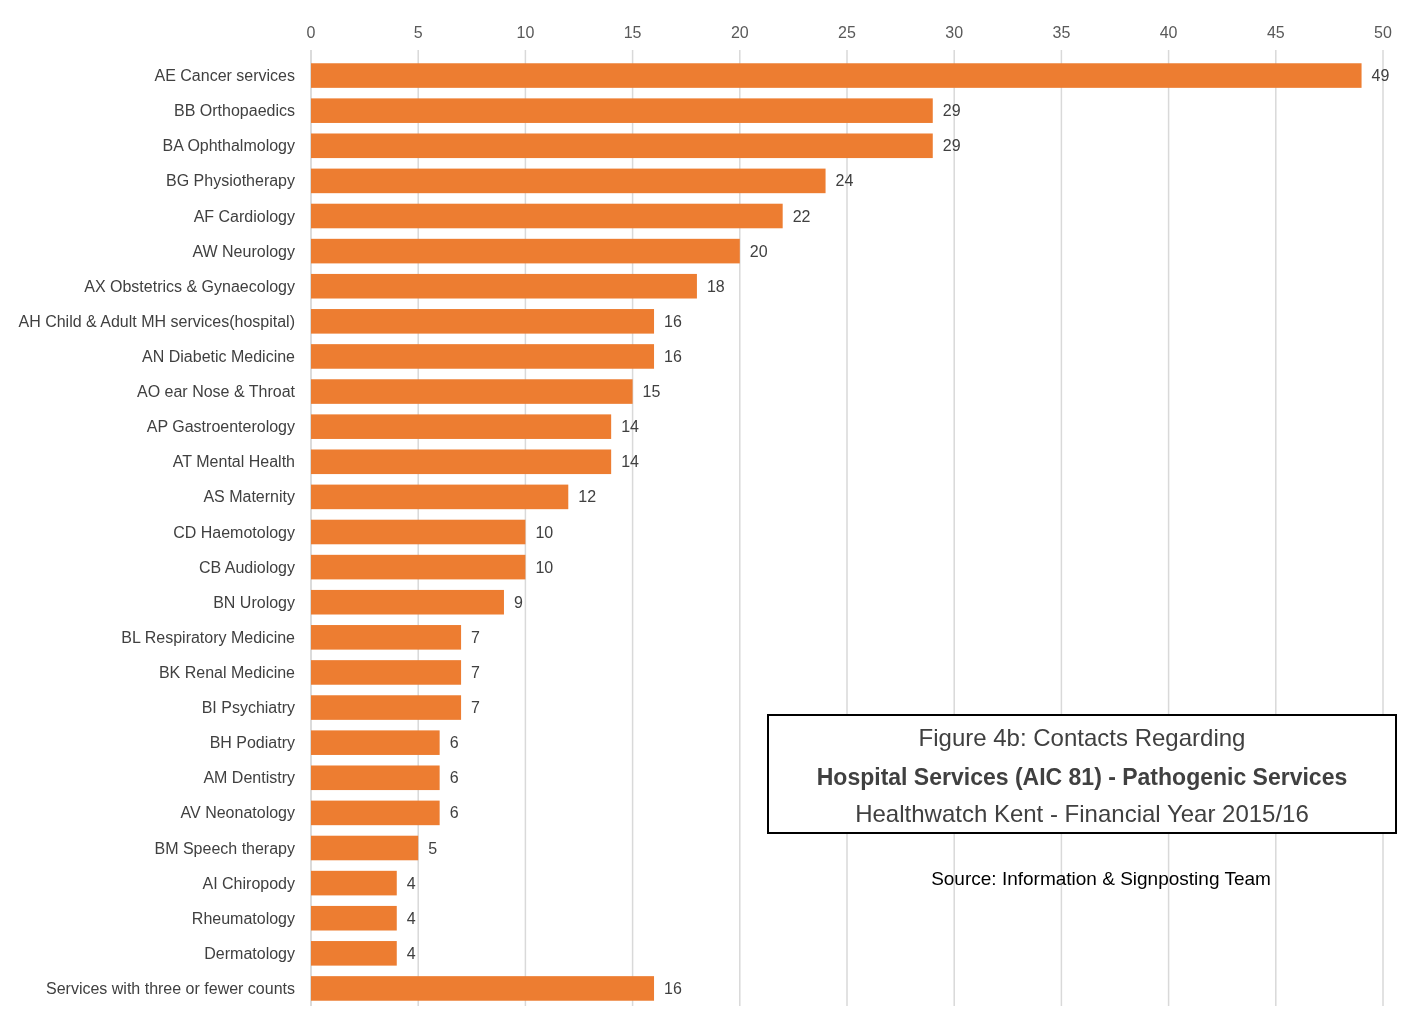 The image size is (1405, 1009). What do you see at coordinates (243, 251) in the screenshot?
I see `y-tick-label: AW Neurology` at bounding box center [243, 251].